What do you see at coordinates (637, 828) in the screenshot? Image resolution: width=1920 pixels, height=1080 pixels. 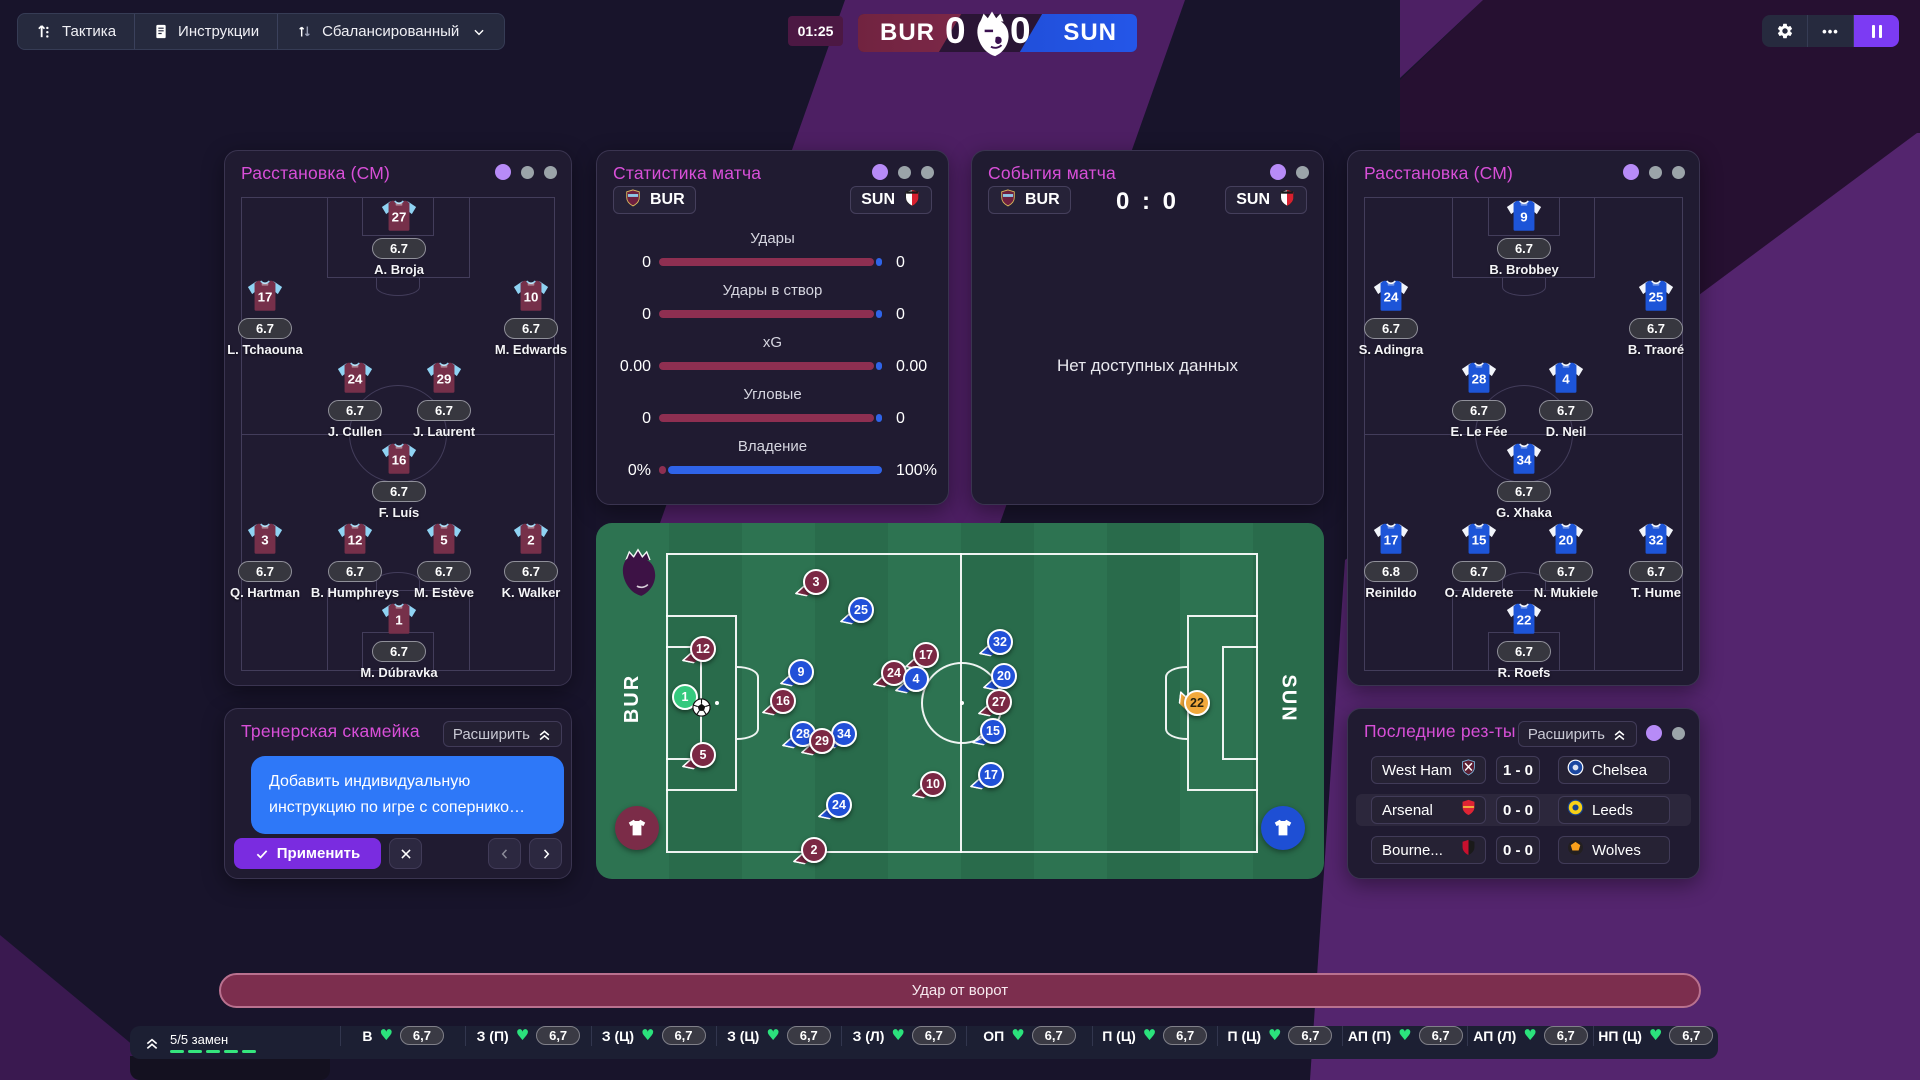 I see `home-subs-button` at bounding box center [637, 828].